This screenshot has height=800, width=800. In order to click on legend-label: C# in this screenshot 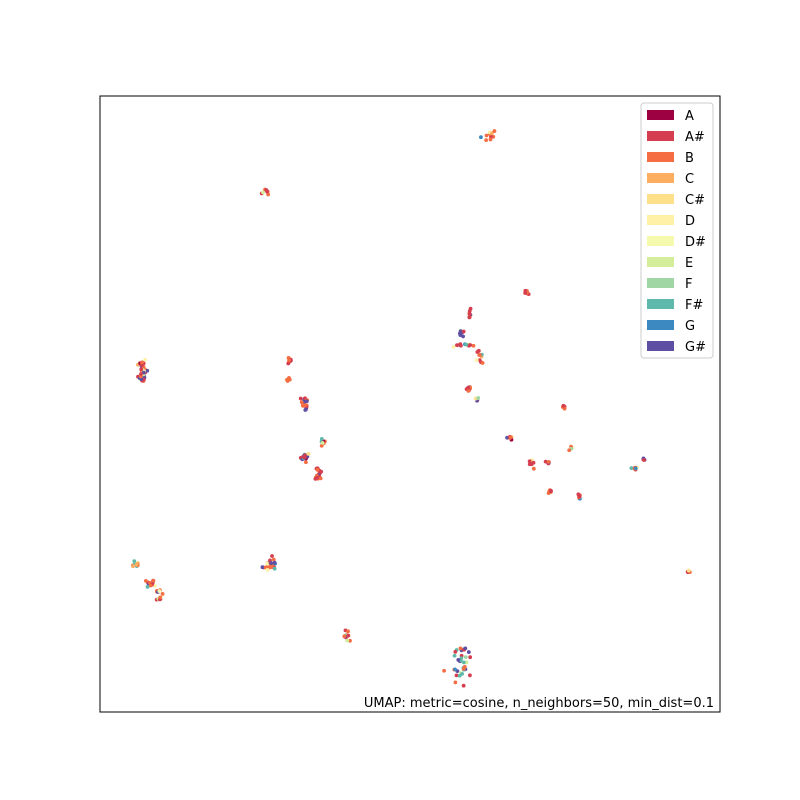, I will do `click(695, 200)`.